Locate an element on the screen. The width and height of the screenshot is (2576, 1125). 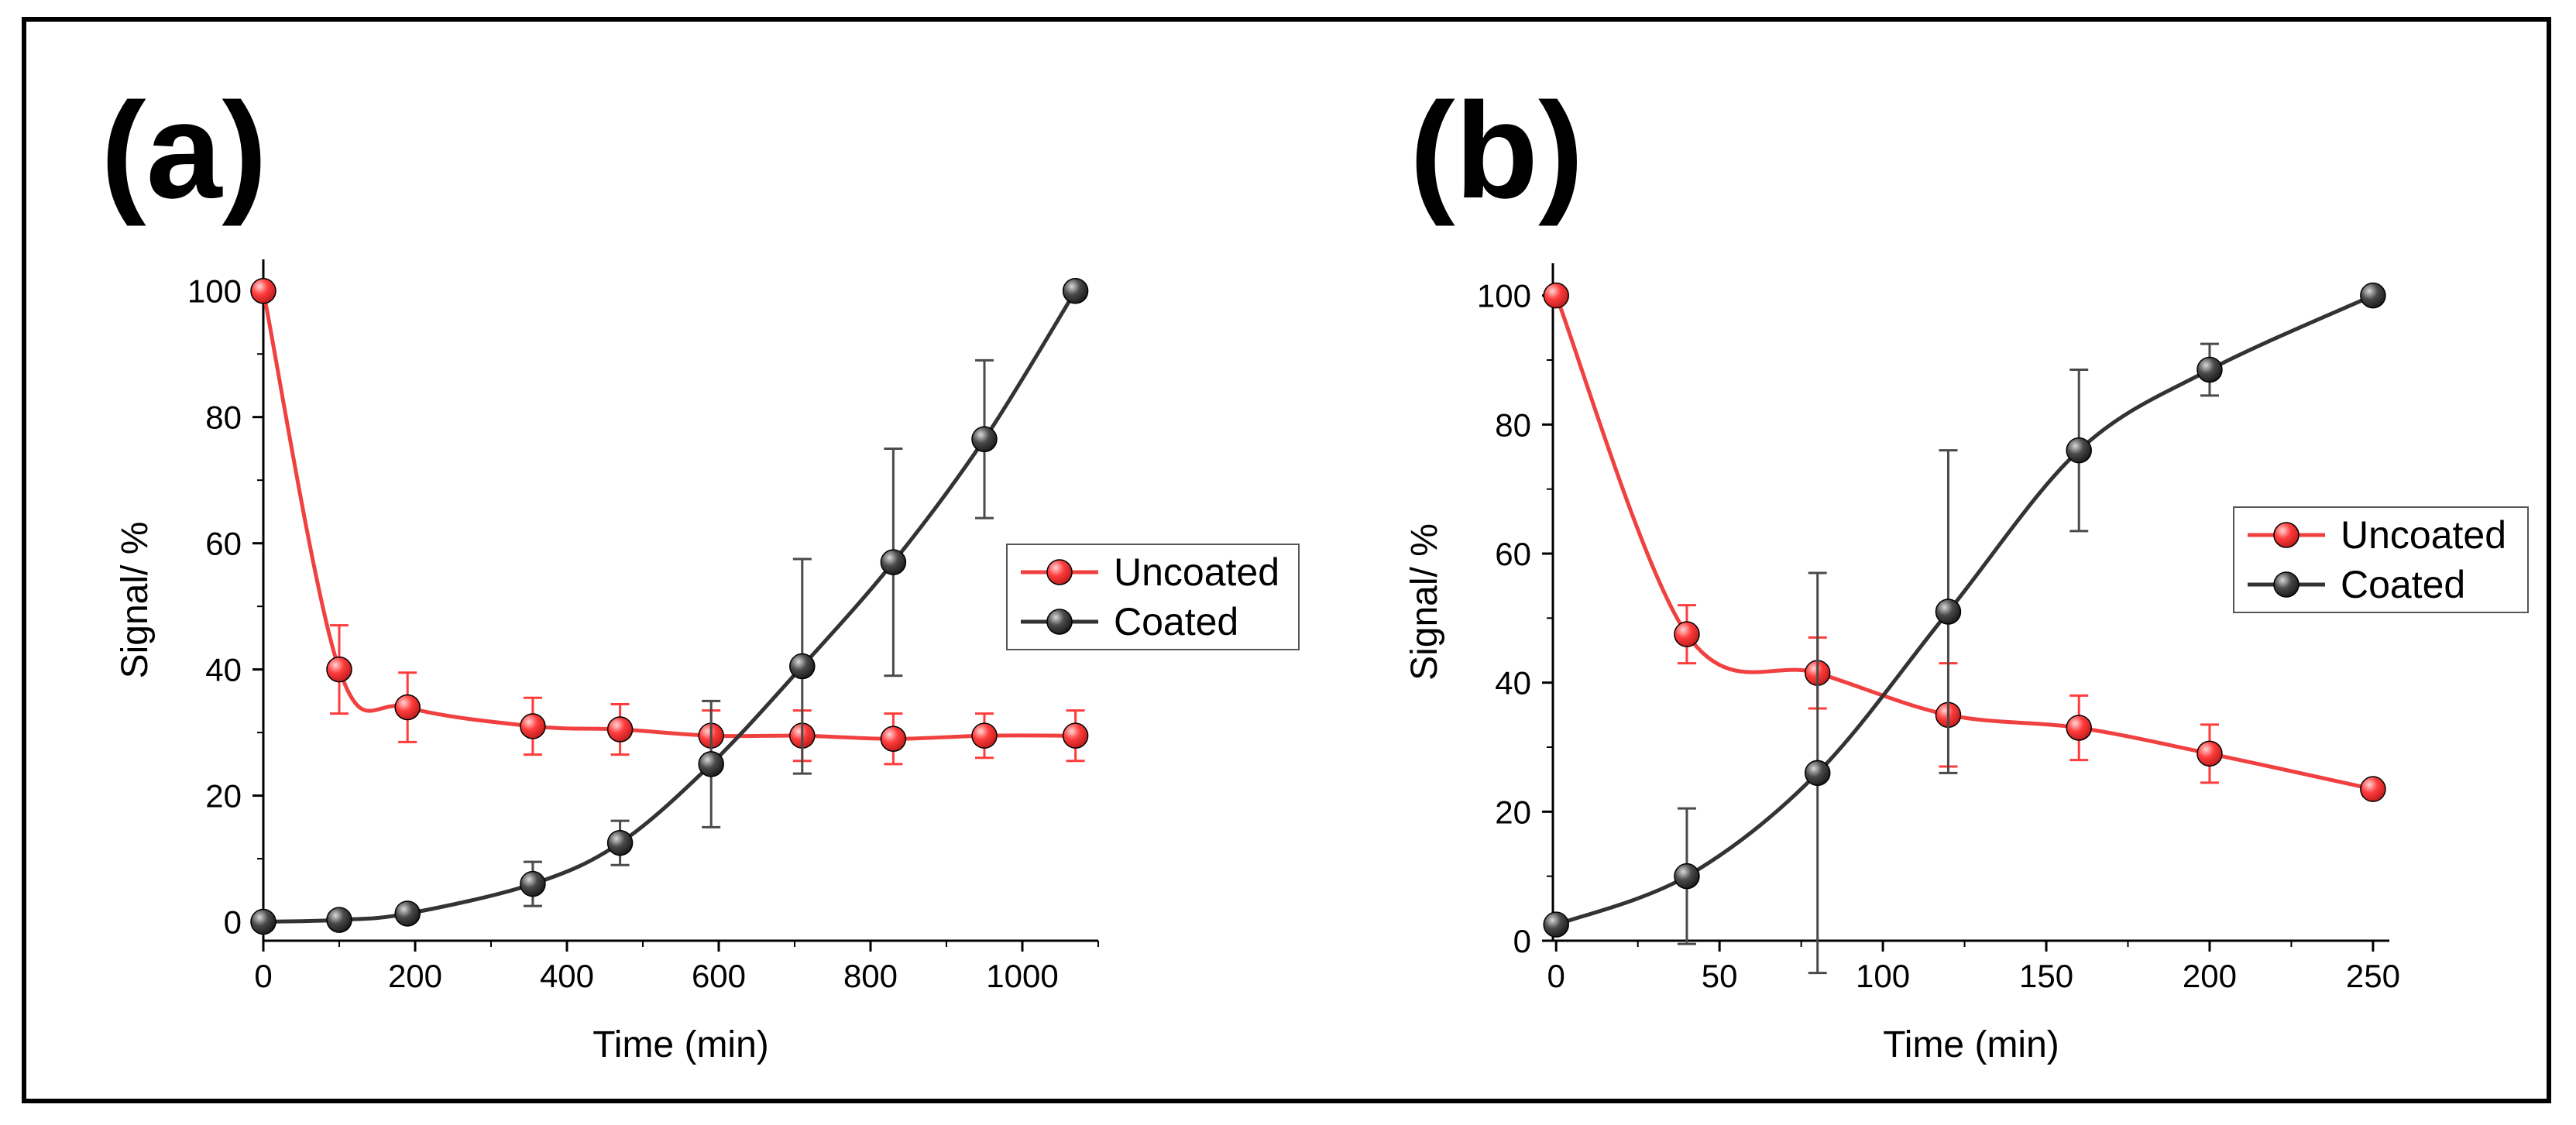
chart-a-xtick-label-600: 600 is located at coordinates (719, 976).